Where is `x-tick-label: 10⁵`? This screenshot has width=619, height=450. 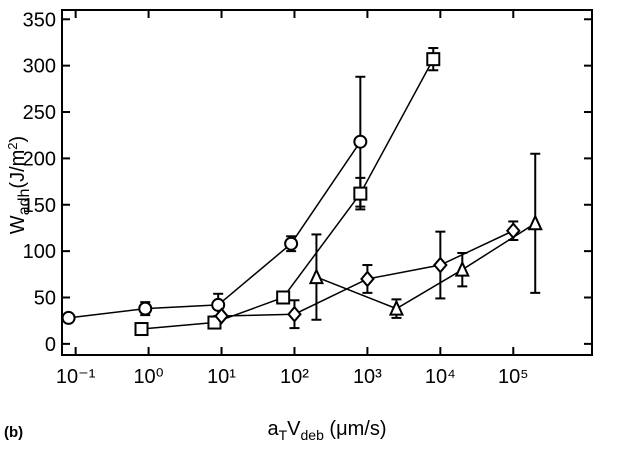
x-tick-label: 10⁵ is located at coordinates (513, 377).